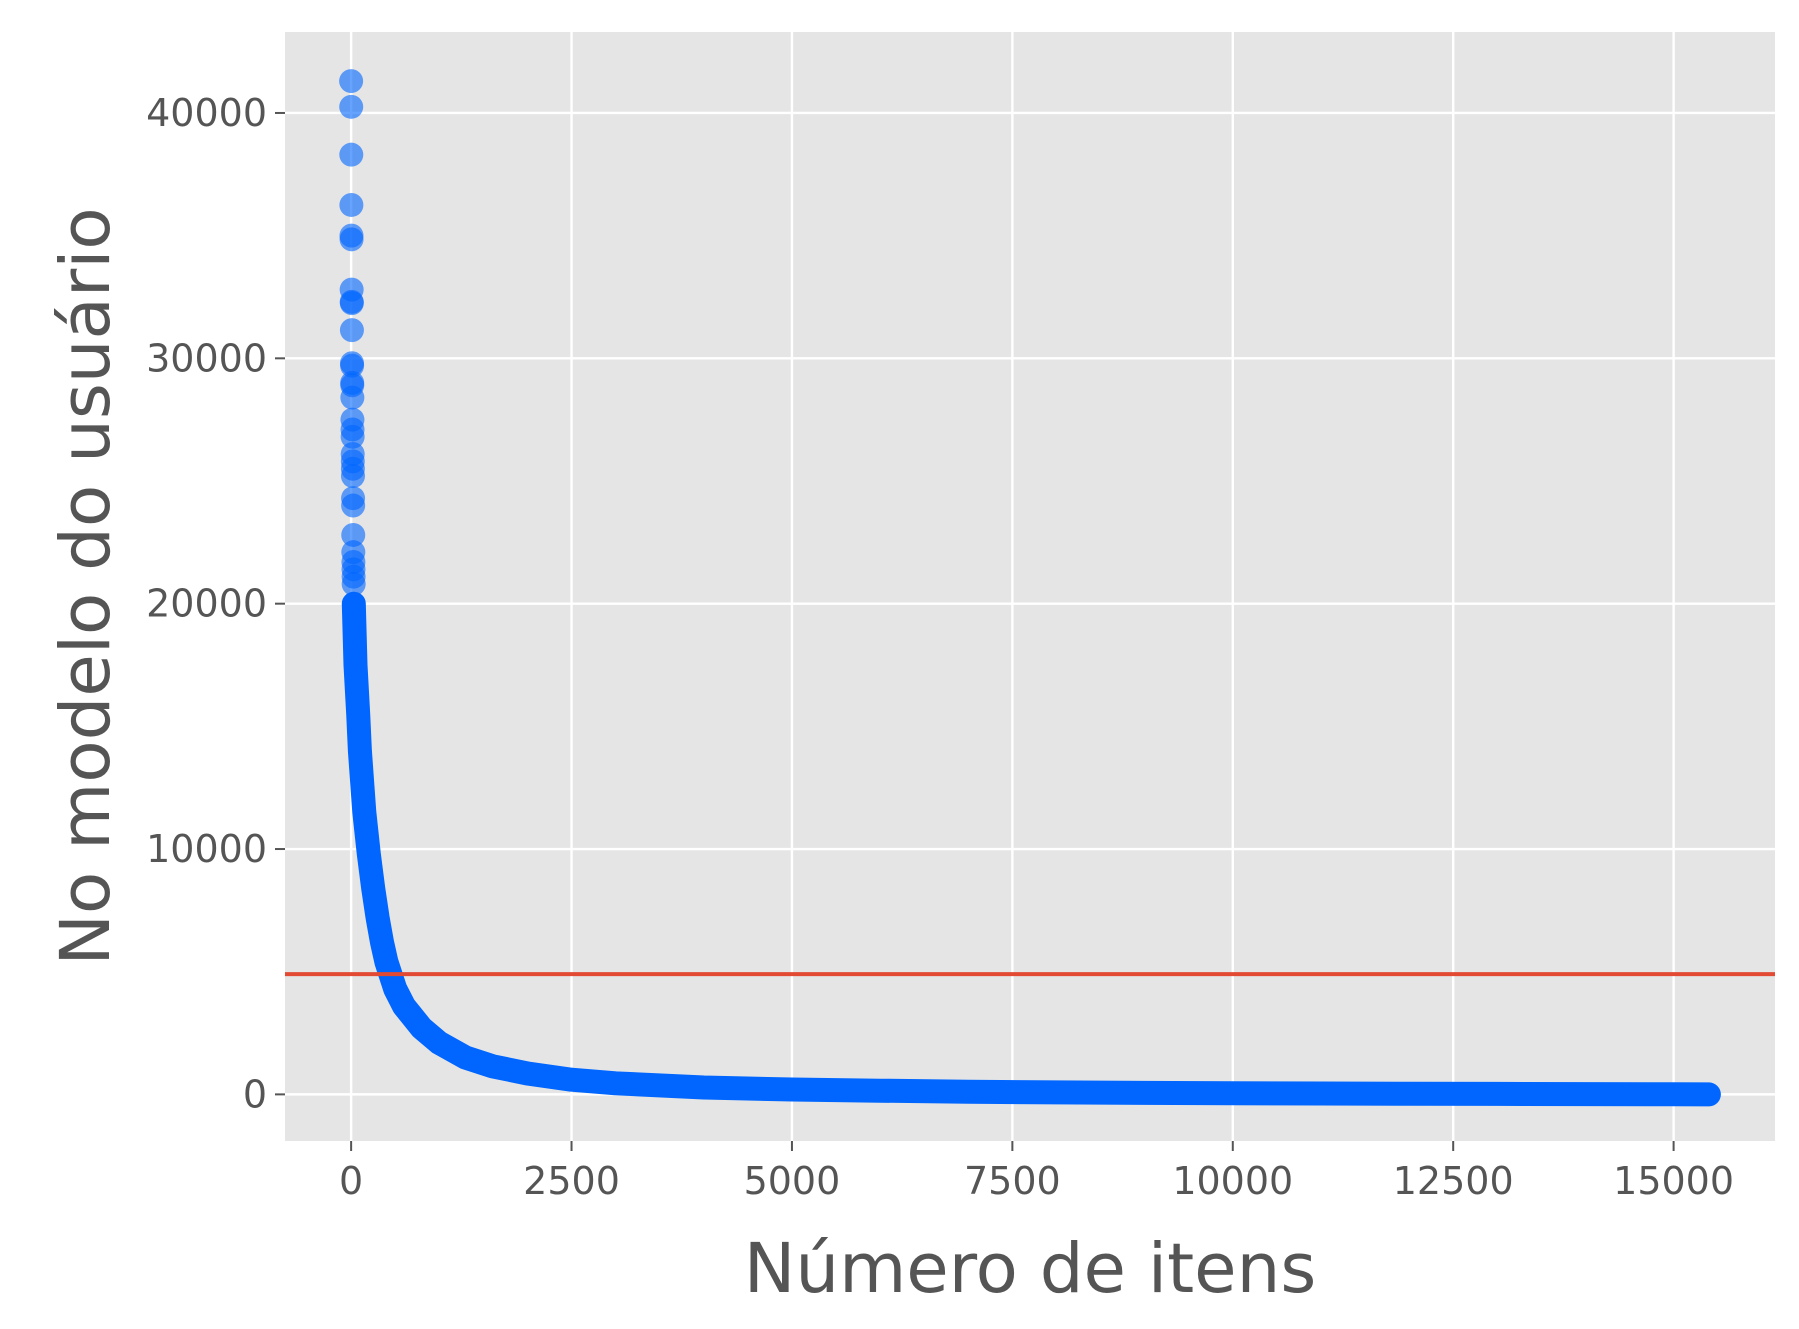  What do you see at coordinates (1453, 1181) in the screenshot?
I see `x-tick-label: 12500` at bounding box center [1453, 1181].